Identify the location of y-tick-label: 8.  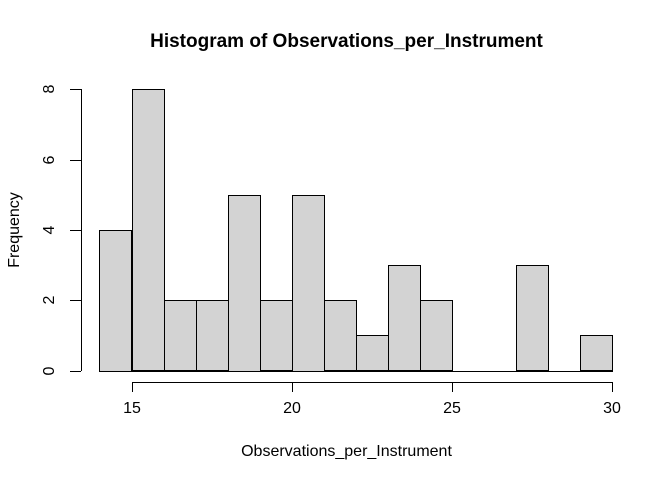
(49, 89).